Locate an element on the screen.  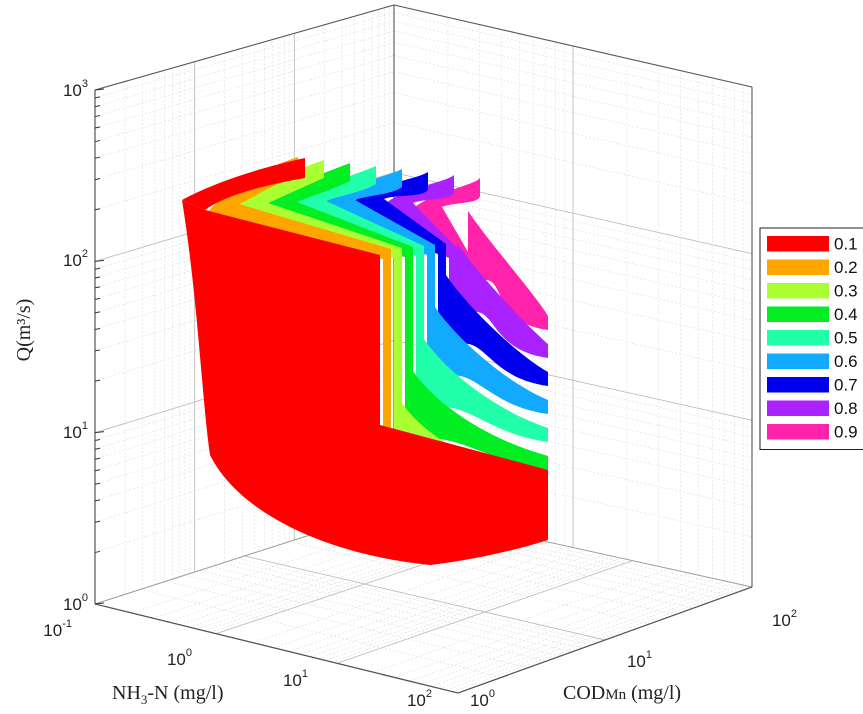
surface-series-0.9 is located at coordinates (478, 254).